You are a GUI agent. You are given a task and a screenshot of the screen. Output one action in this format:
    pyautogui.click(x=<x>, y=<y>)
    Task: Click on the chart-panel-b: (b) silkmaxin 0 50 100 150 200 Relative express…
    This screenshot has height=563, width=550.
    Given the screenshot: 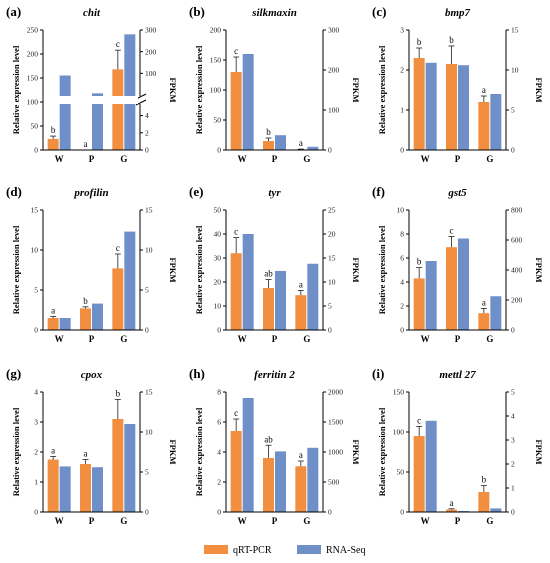 What is the action you would take?
    pyautogui.click(x=275, y=84)
    